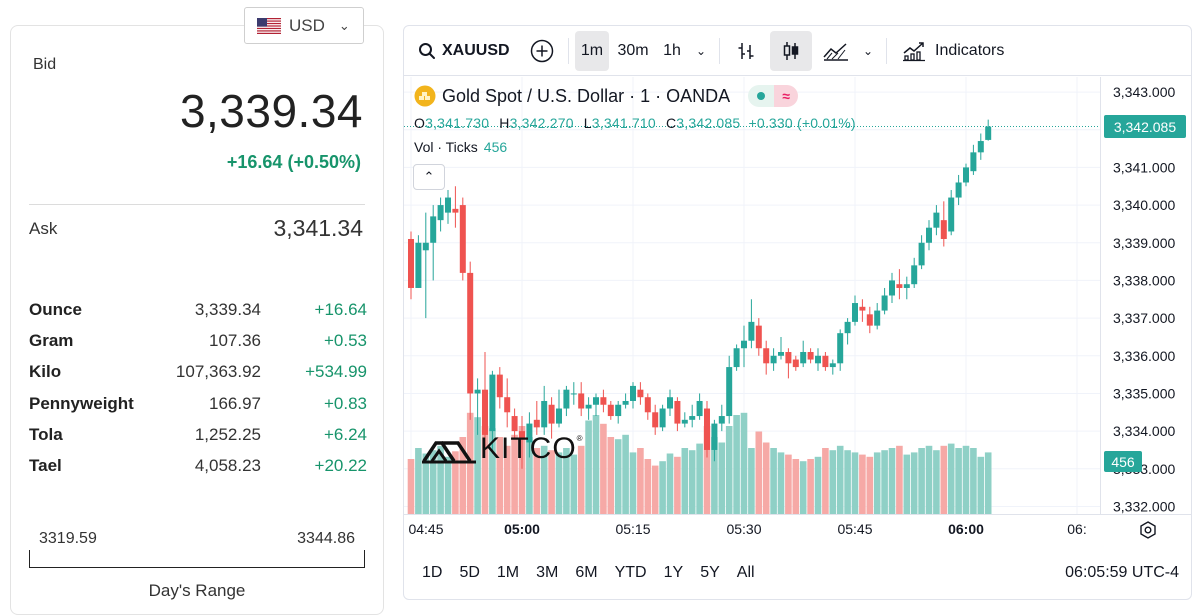 This screenshot has width=1202, height=615. What do you see at coordinates (542, 51) in the screenshot?
I see `compare-button` at bounding box center [542, 51].